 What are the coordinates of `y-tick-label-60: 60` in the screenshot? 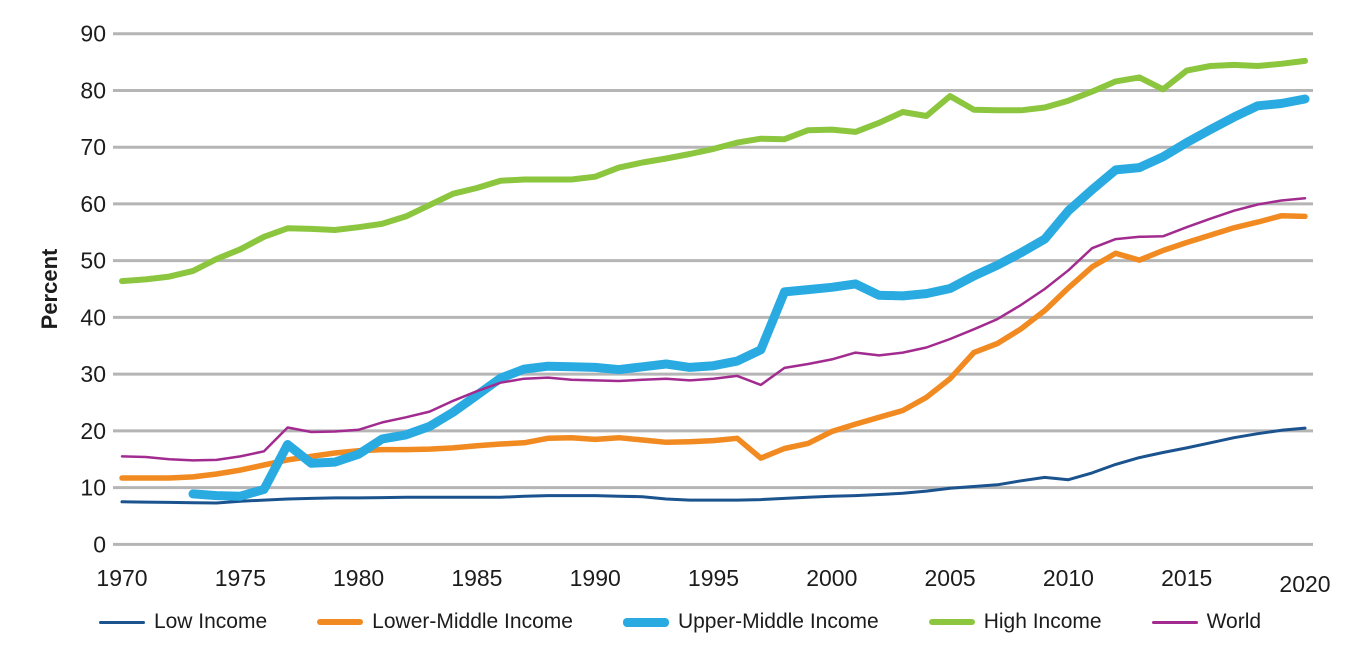 It's located at (93, 204).